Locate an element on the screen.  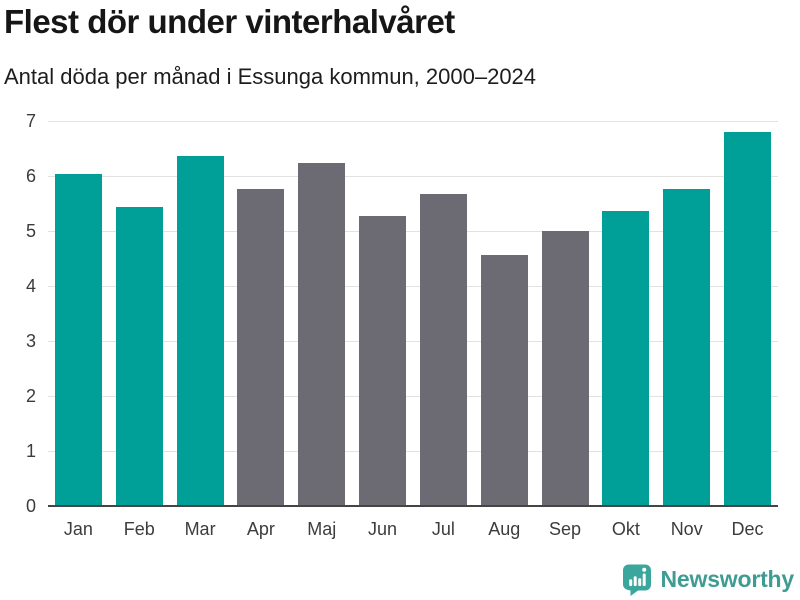
bar-slot-mar is located at coordinates (200, 313).